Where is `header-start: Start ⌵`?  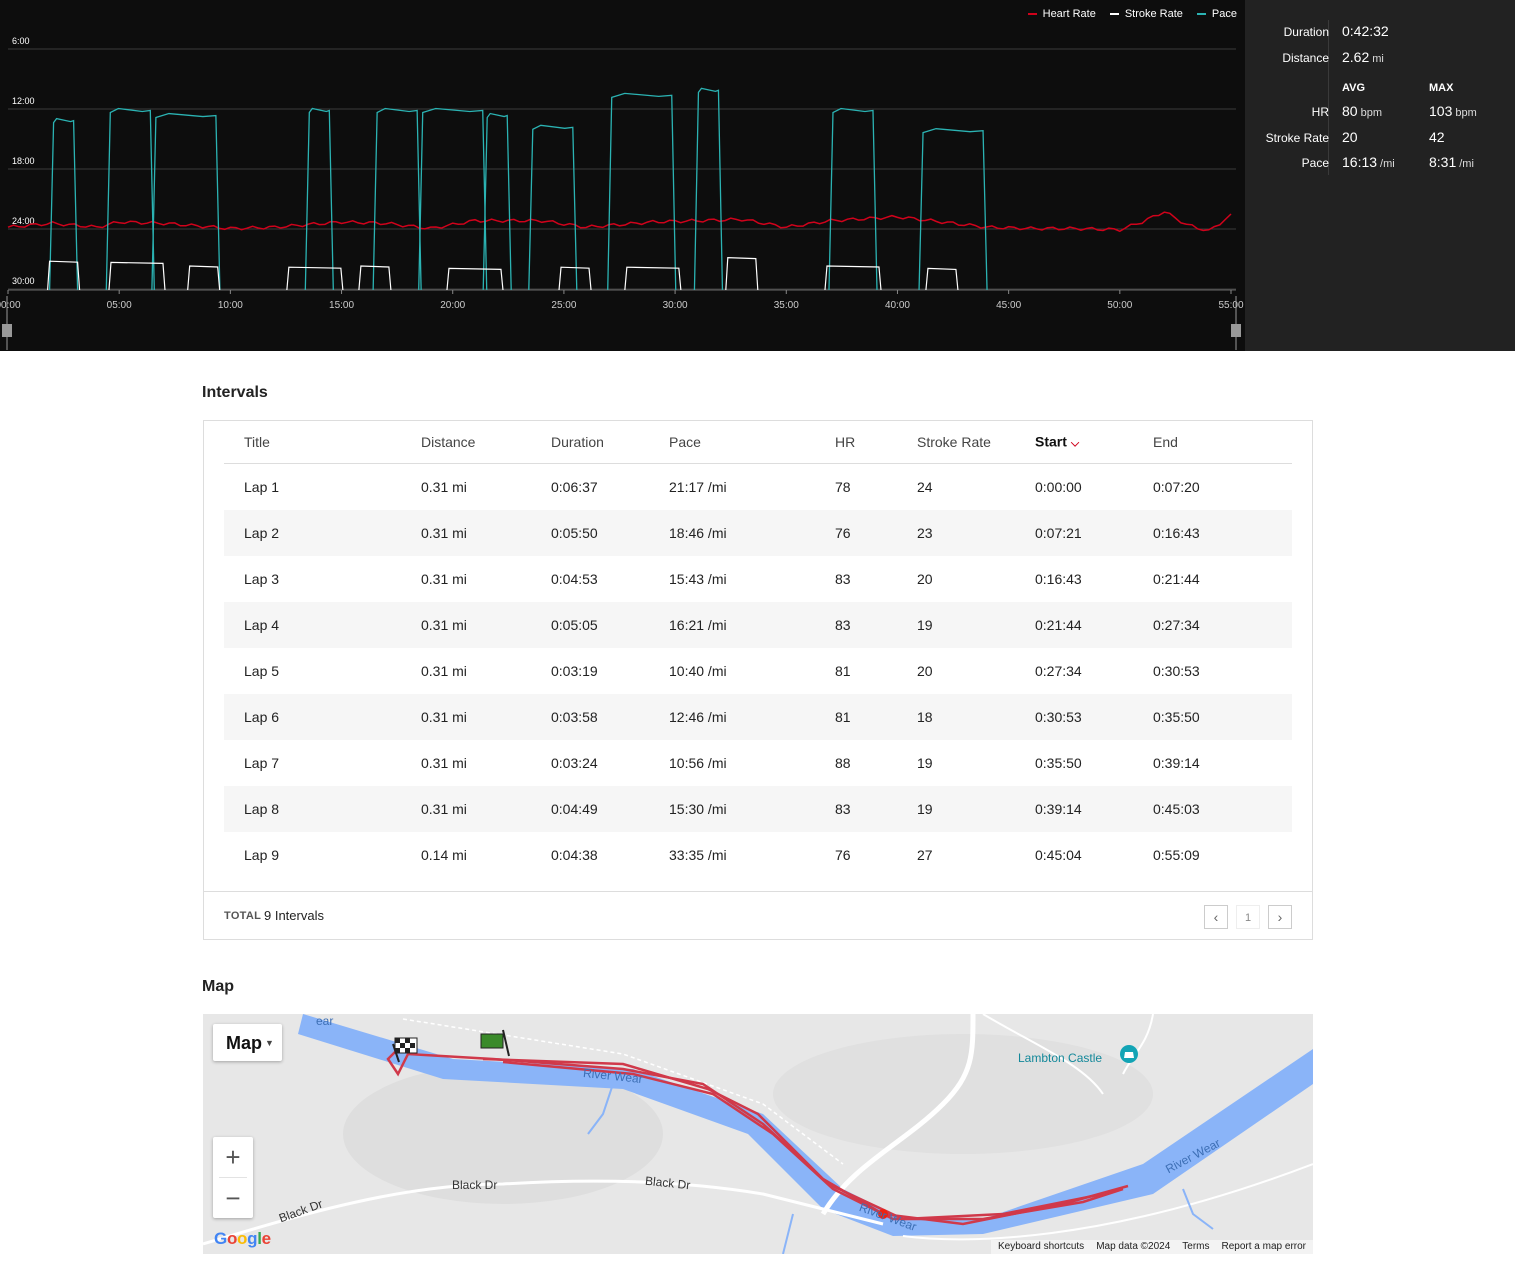 header-start: Start ⌵ is located at coordinates (1057, 442).